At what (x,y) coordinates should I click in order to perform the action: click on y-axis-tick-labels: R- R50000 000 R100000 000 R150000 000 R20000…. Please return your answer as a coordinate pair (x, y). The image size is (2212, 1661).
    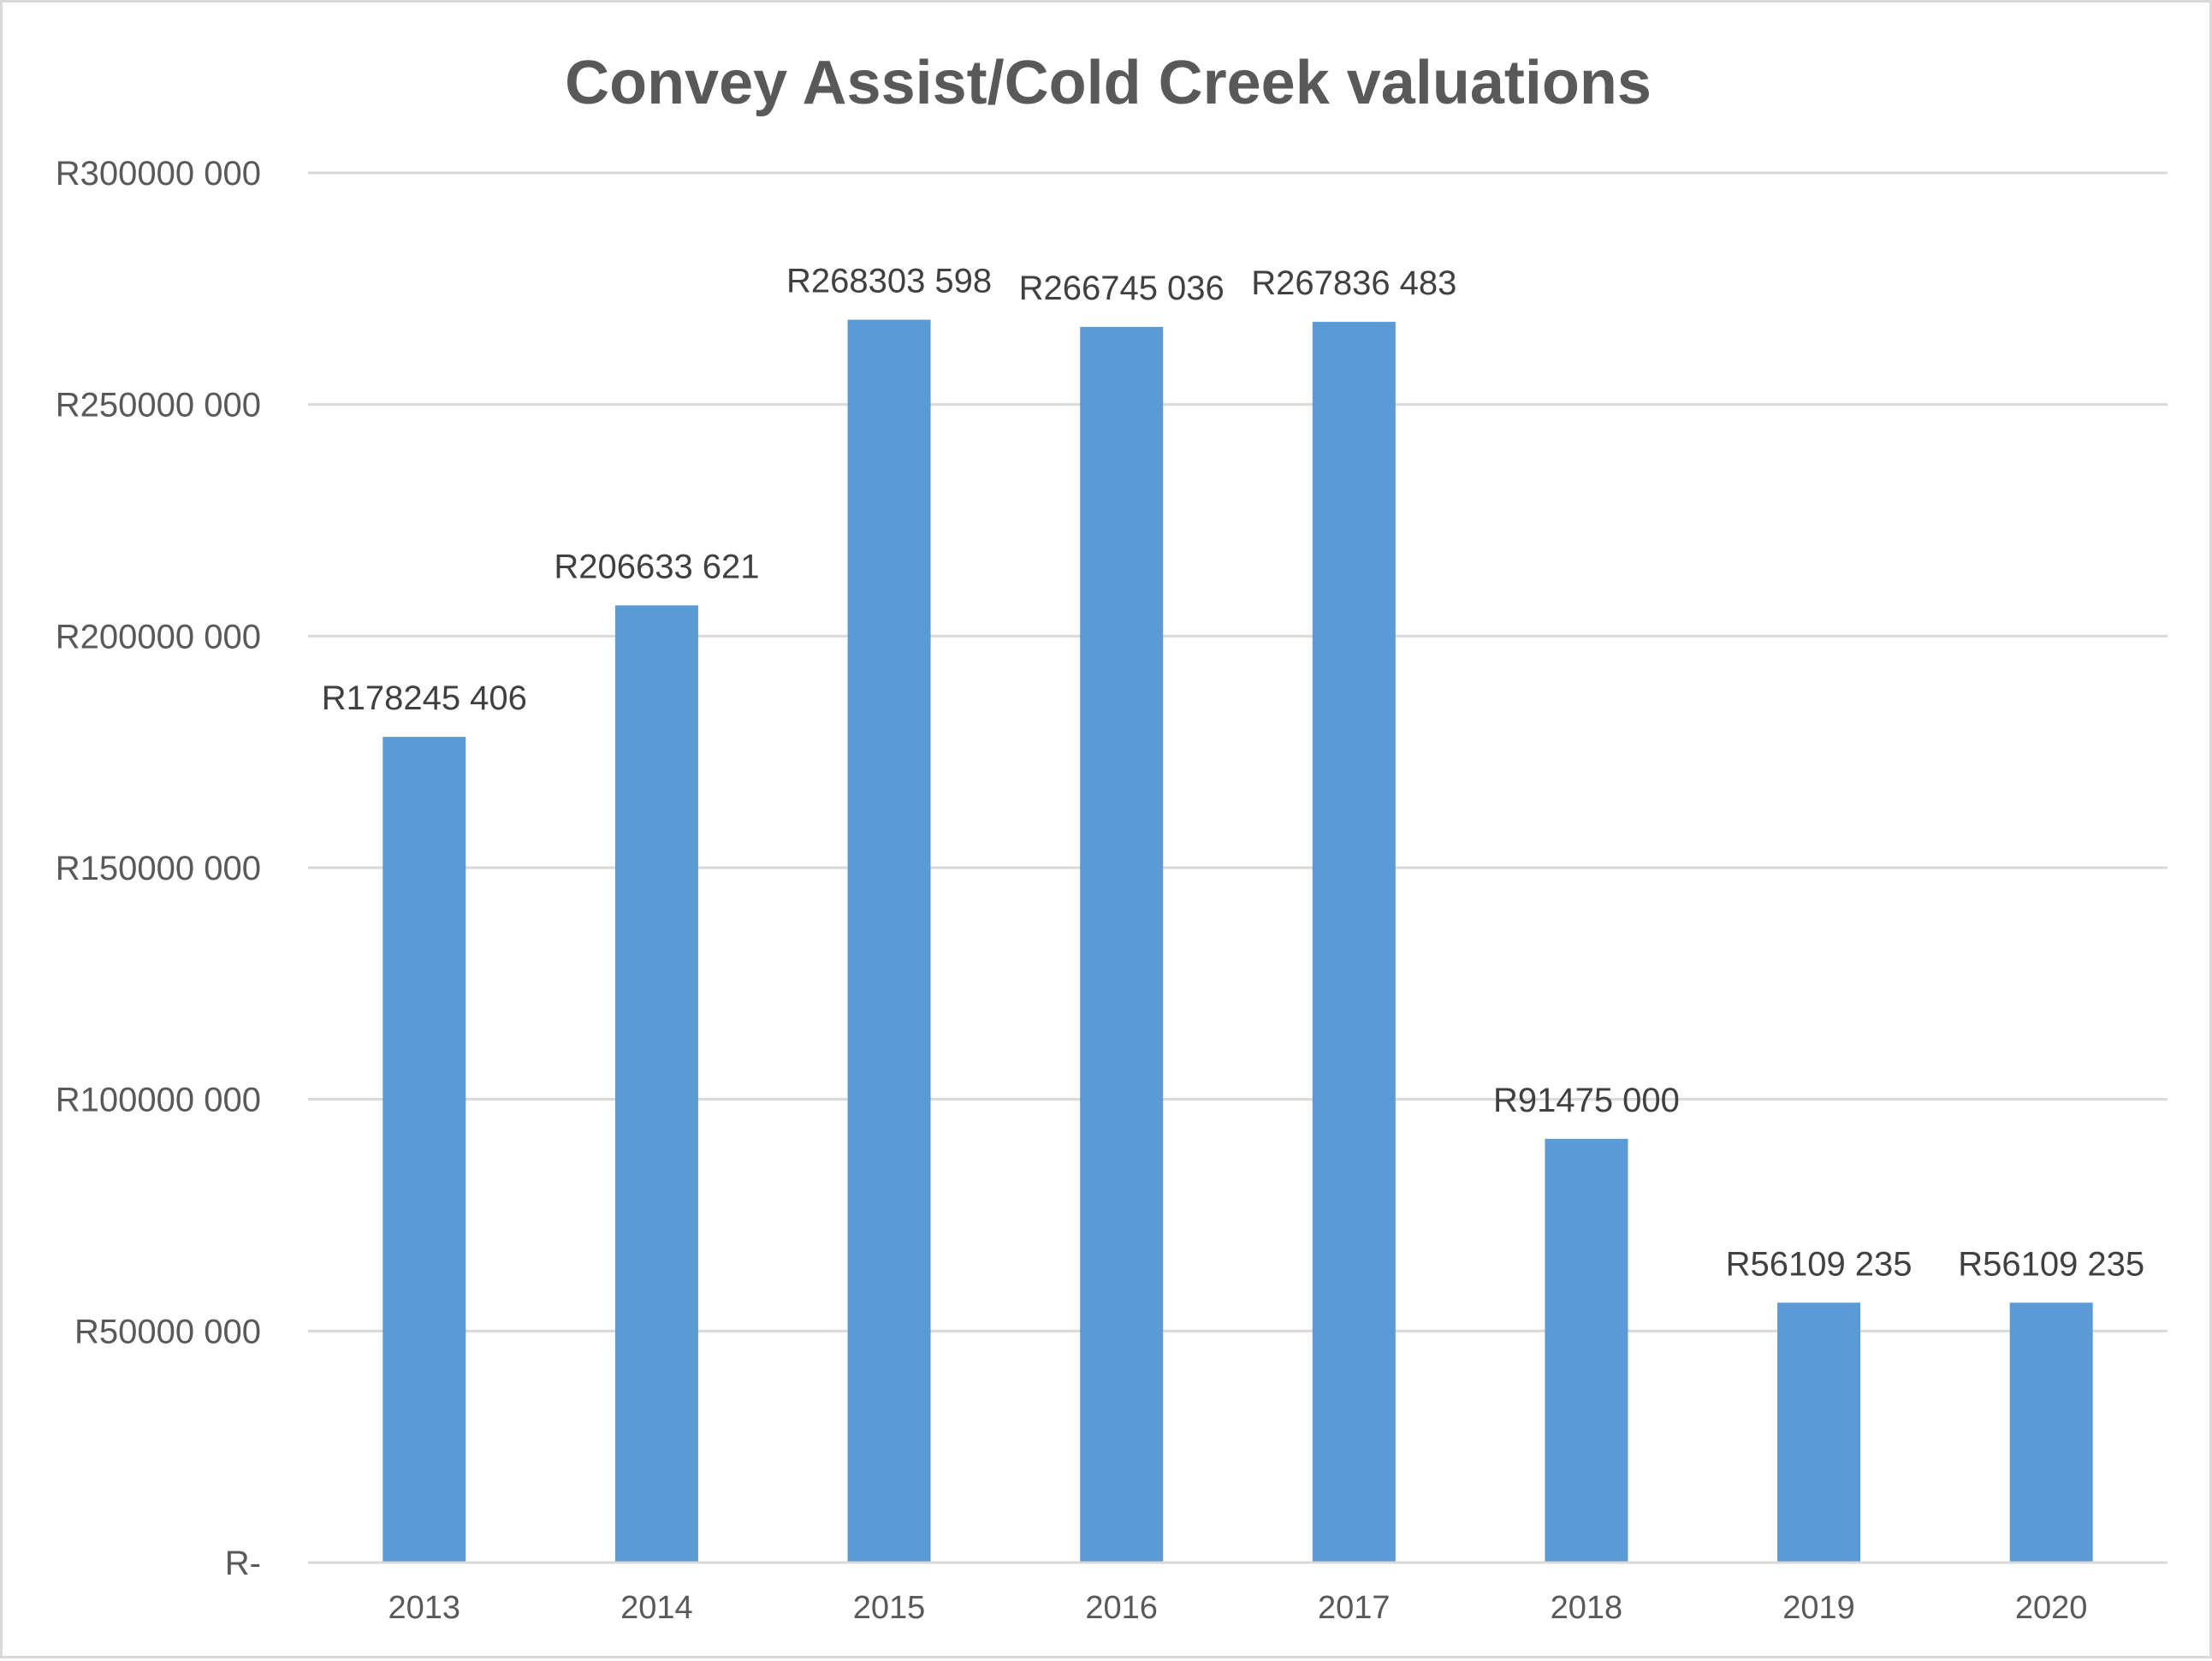
    Looking at the image, I should click on (158, 868).